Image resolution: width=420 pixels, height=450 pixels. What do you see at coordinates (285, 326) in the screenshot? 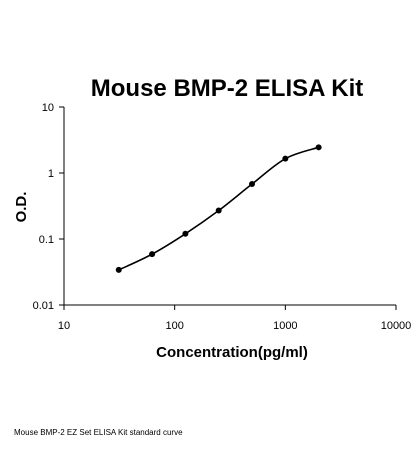
I see `x-tick-label: 1000` at bounding box center [285, 326].